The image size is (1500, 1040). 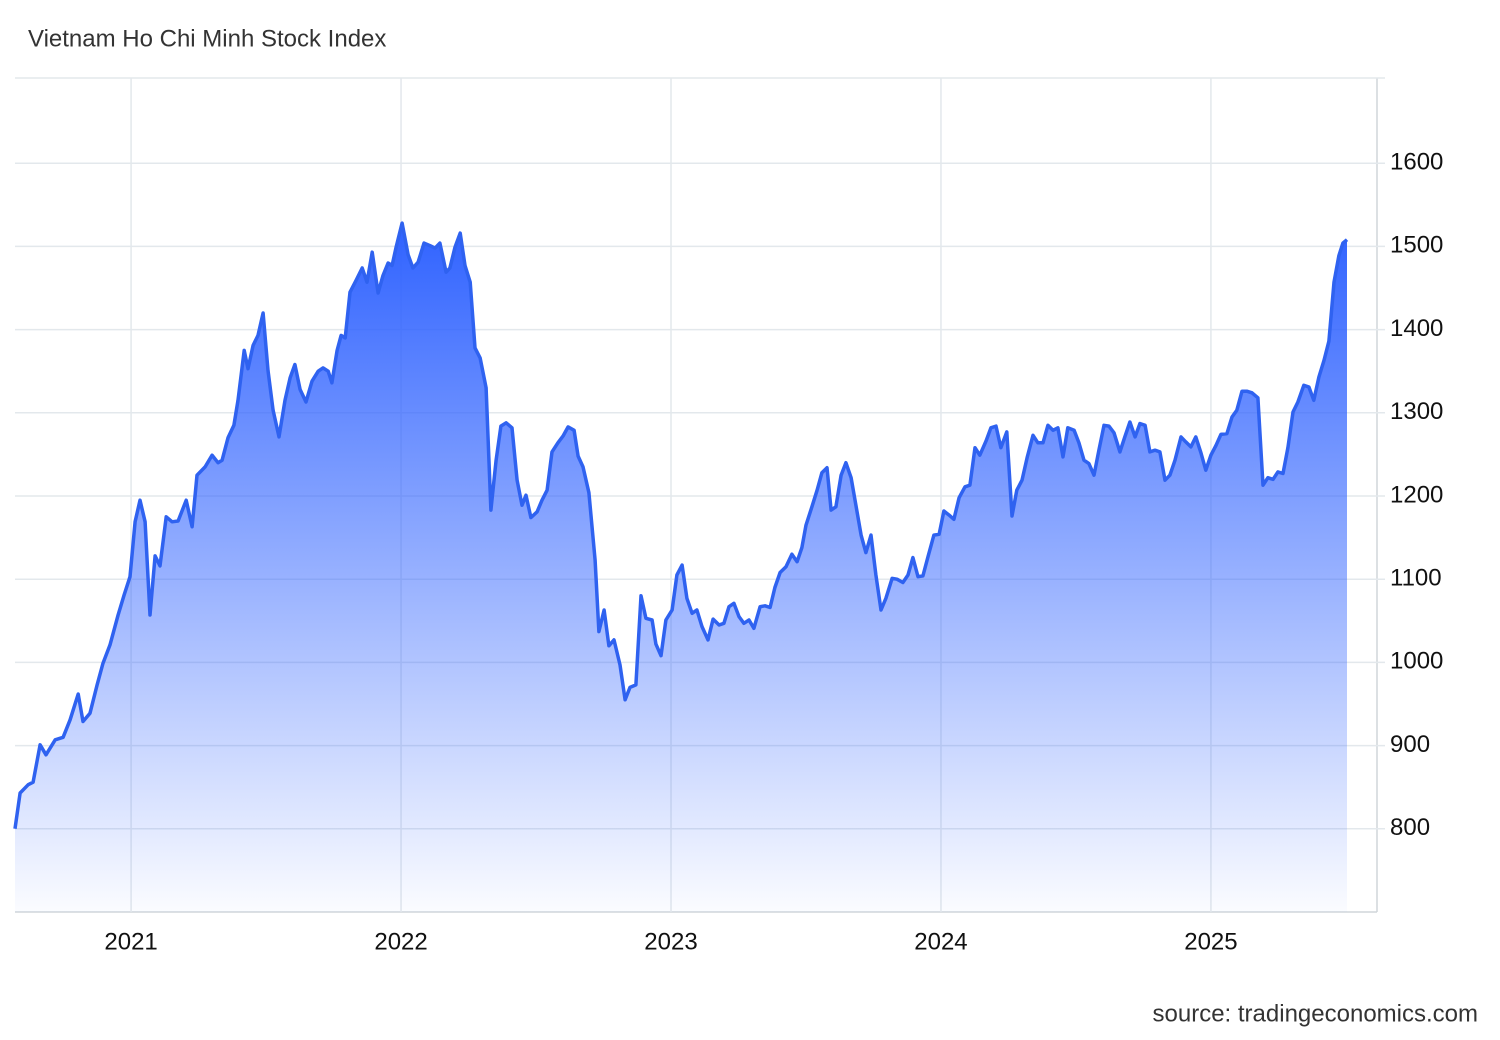 What do you see at coordinates (1416, 578) in the screenshot?
I see `y-tick-label: 1100` at bounding box center [1416, 578].